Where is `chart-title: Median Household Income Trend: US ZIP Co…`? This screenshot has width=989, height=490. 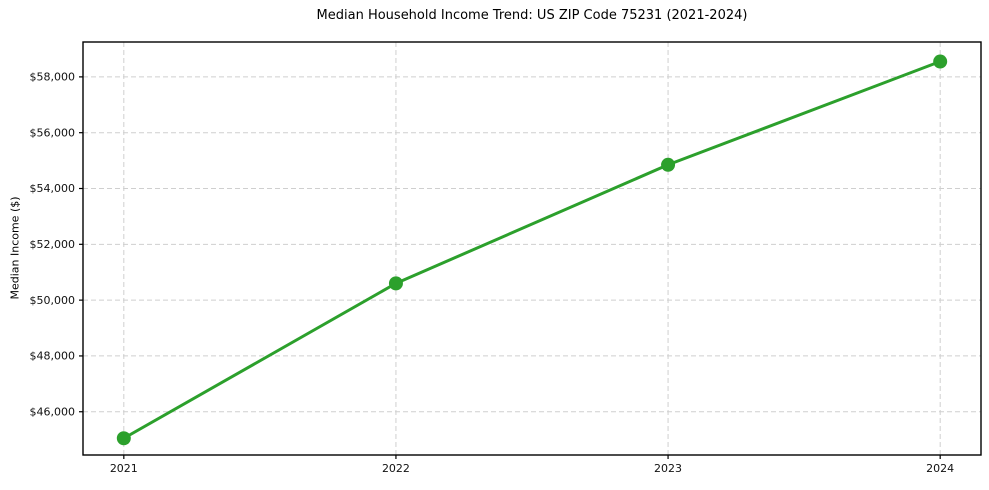 chart-title: Median Household Income Trend: US ZIP Co… is located at coordinates (532, 15).